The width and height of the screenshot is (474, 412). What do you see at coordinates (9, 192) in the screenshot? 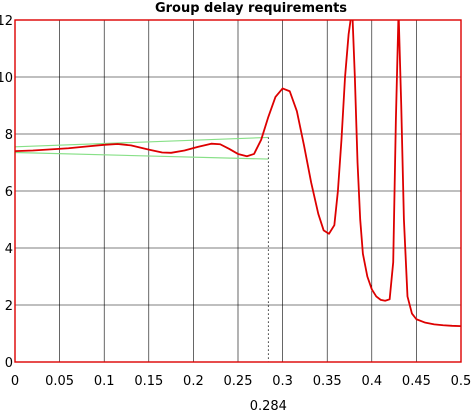
I see `y-tick-label: 6` at bounding box center [9, 192].